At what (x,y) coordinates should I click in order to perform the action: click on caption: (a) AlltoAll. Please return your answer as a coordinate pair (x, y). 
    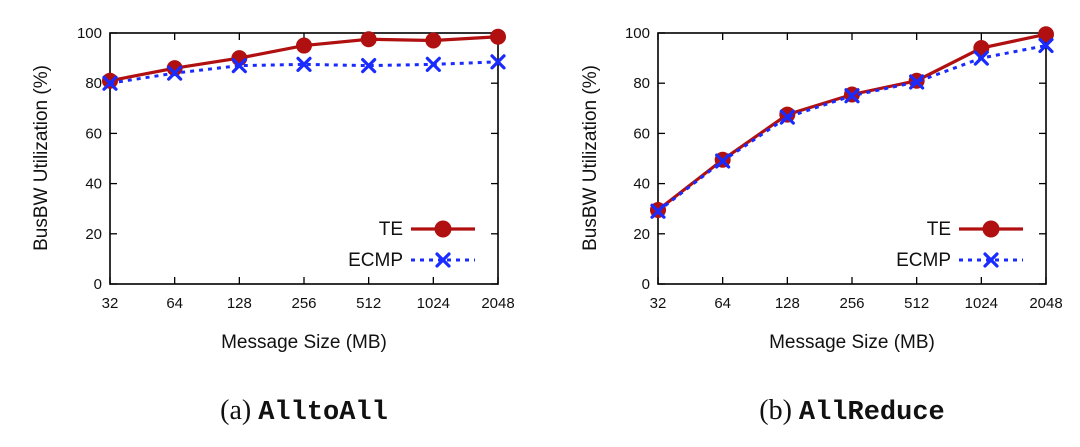
    Looking at the image, I should click on (304, 411).